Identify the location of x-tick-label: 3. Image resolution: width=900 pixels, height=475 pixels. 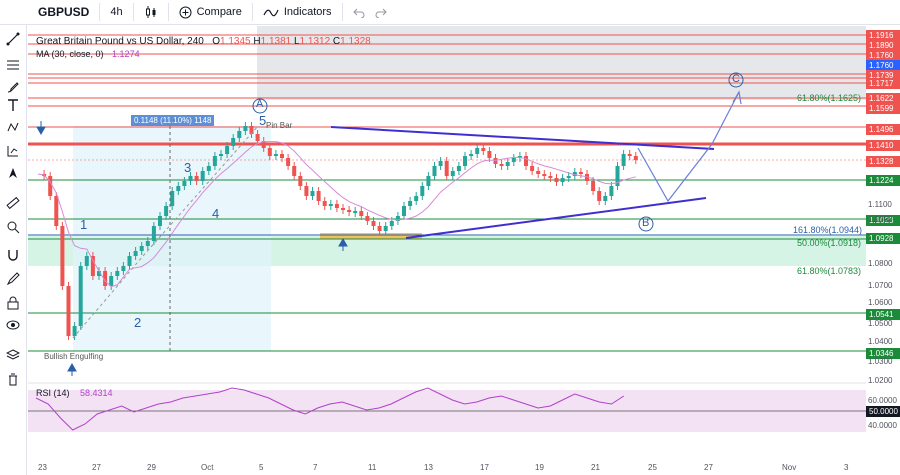
(846, 467).